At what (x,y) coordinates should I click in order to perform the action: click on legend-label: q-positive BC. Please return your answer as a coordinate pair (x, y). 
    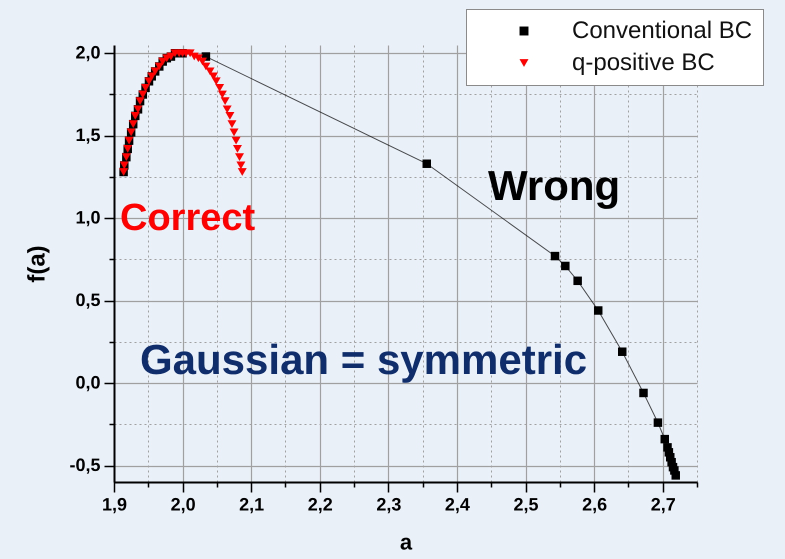
    Looking at the image, I should click on (643, 62).